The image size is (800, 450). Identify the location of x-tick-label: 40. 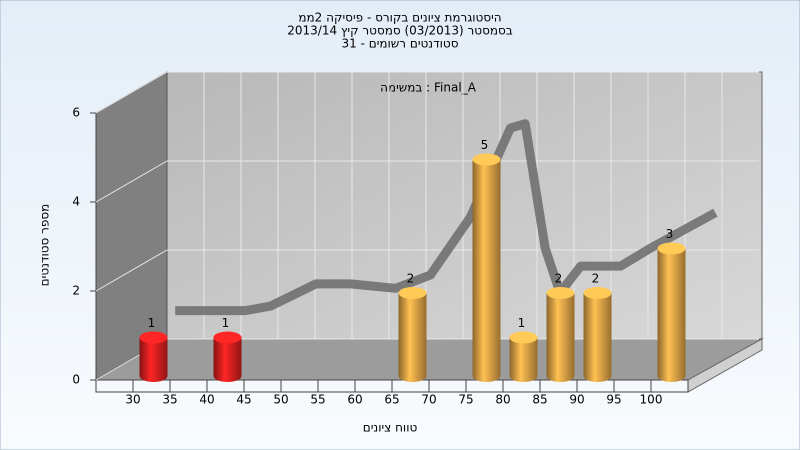
(206, 400).